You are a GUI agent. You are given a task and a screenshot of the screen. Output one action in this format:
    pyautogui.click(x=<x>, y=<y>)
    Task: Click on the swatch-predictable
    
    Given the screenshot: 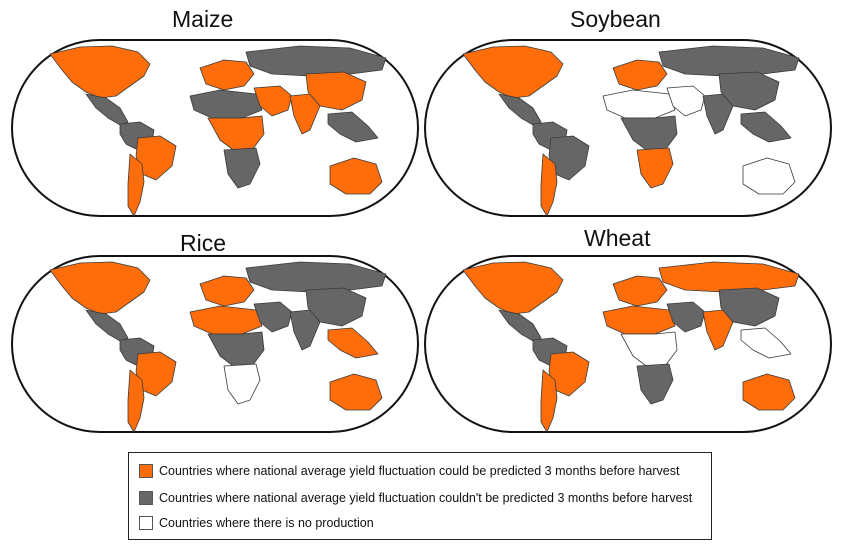 What is the action you would take?
    pyautogui.click(x=146, y=471)
    